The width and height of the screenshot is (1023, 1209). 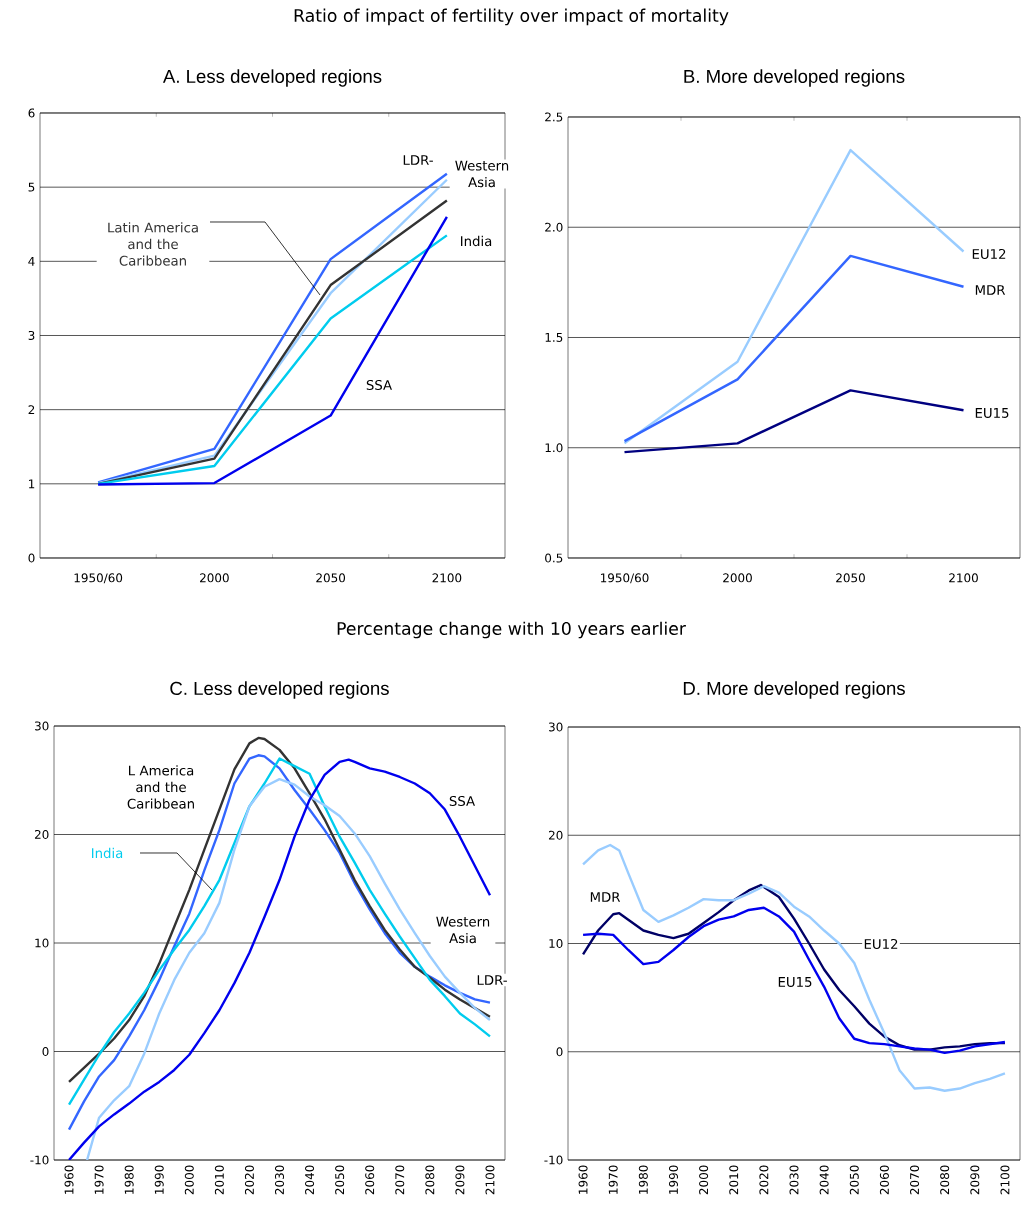 What do you see at coordinates (794, 78) in the screenshot?
I see `chart-title: B. More developed regions` at bounding box center [794, 78].